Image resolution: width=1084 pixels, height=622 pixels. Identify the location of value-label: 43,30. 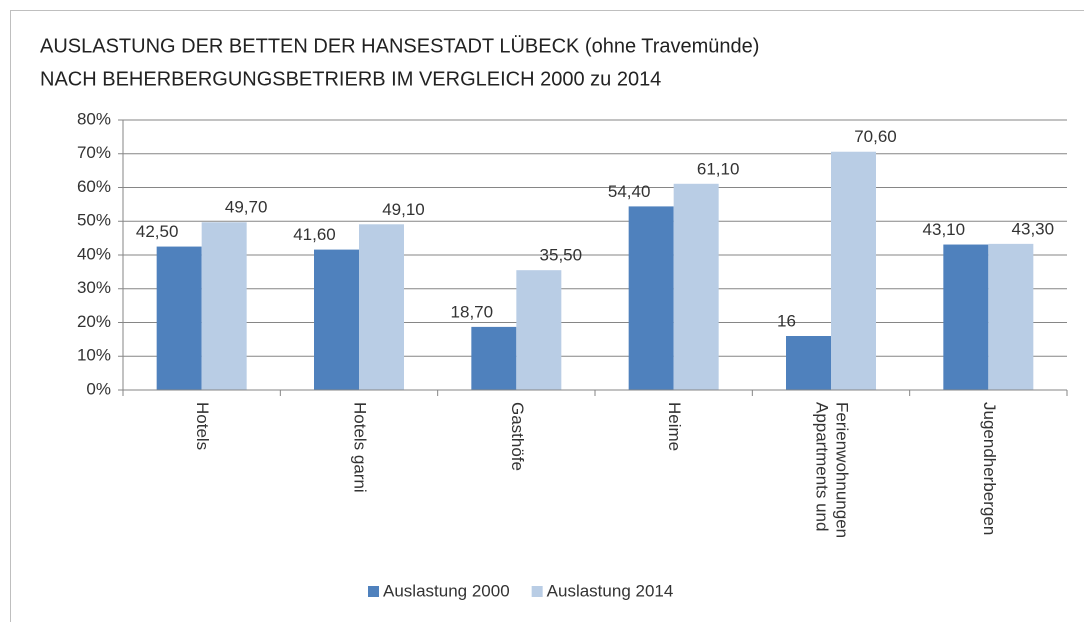
(1033, 228).